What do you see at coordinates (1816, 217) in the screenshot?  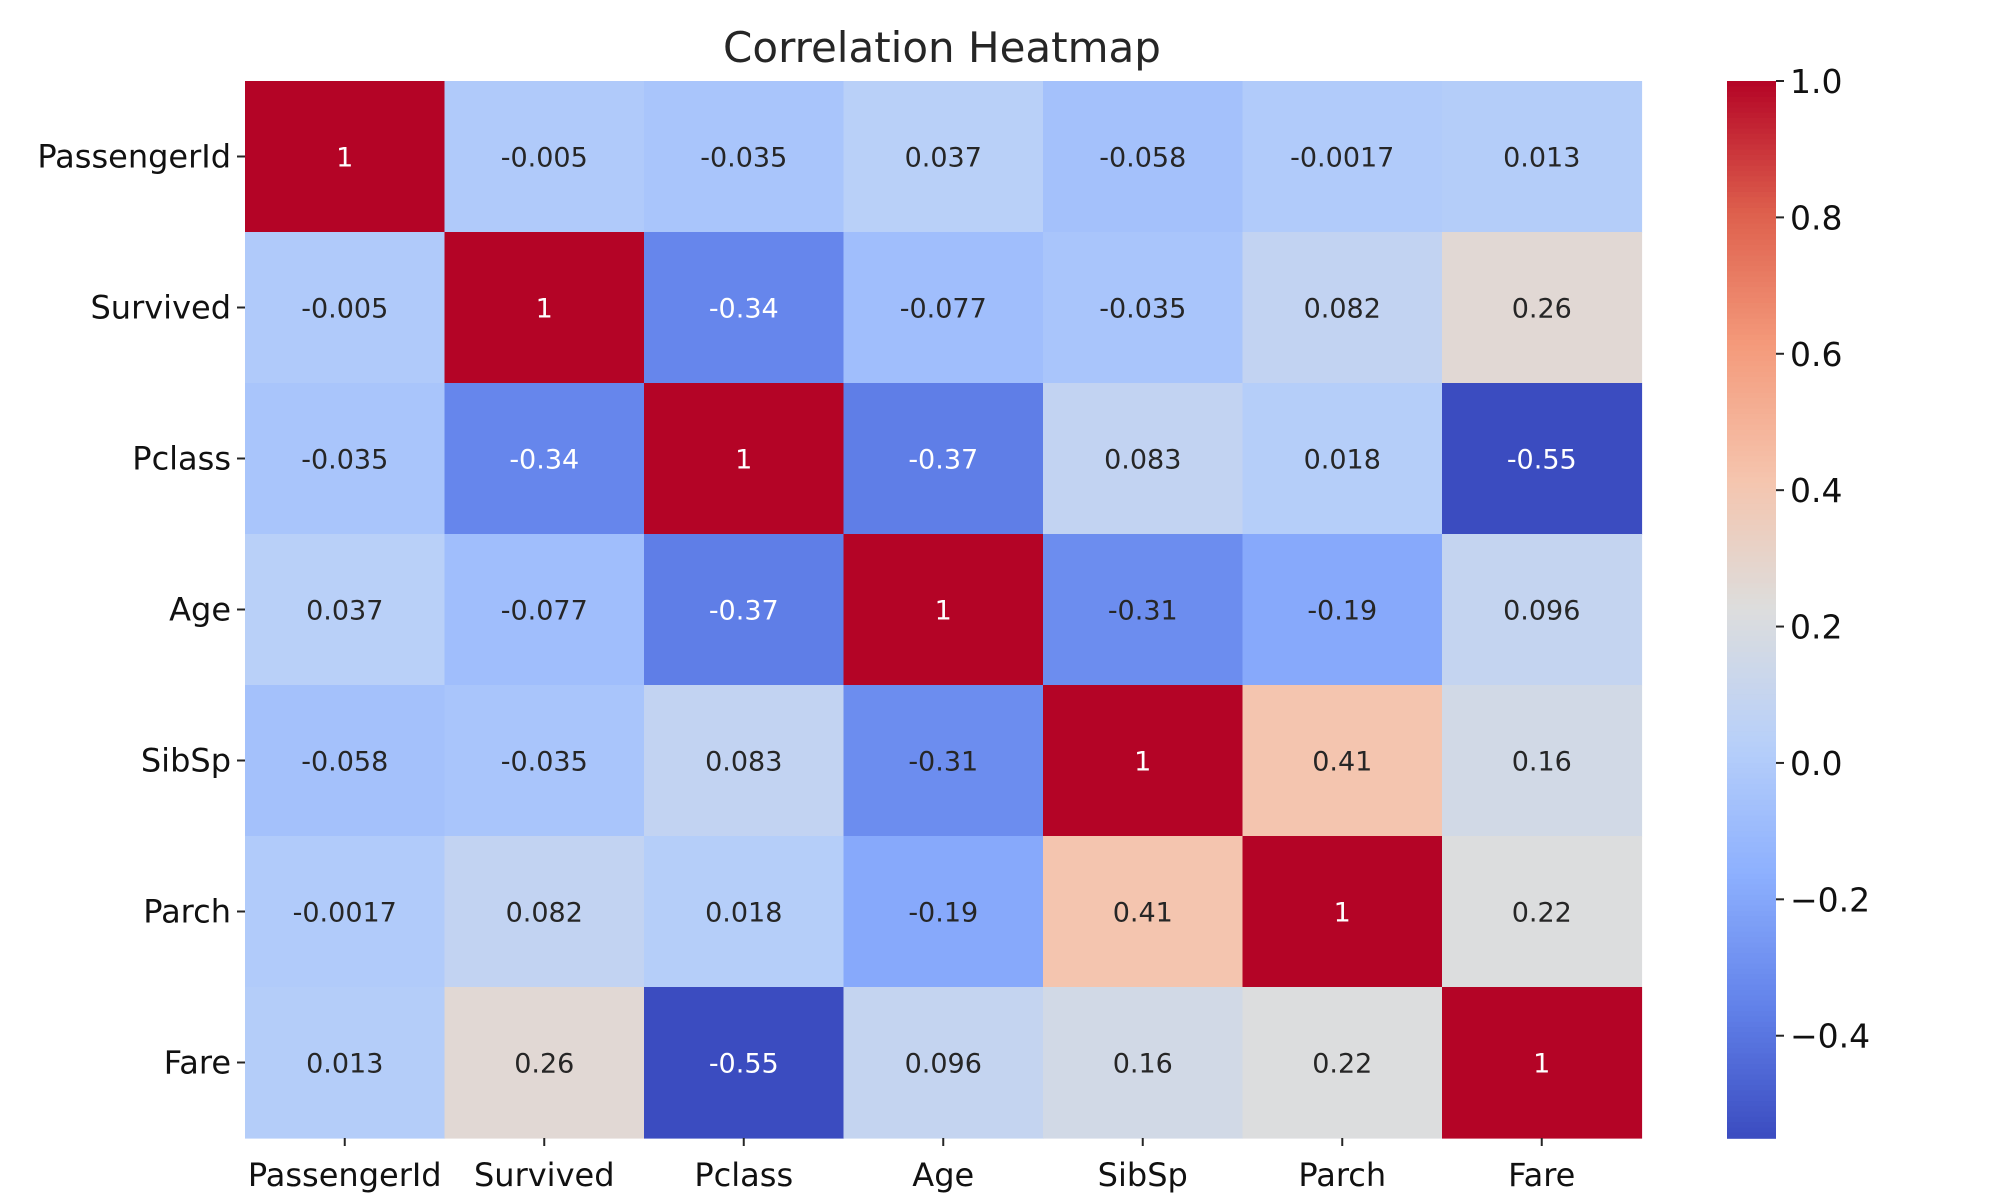 I see `colorbar-tick-label: 0.8` at bounding box center [1816, 217].